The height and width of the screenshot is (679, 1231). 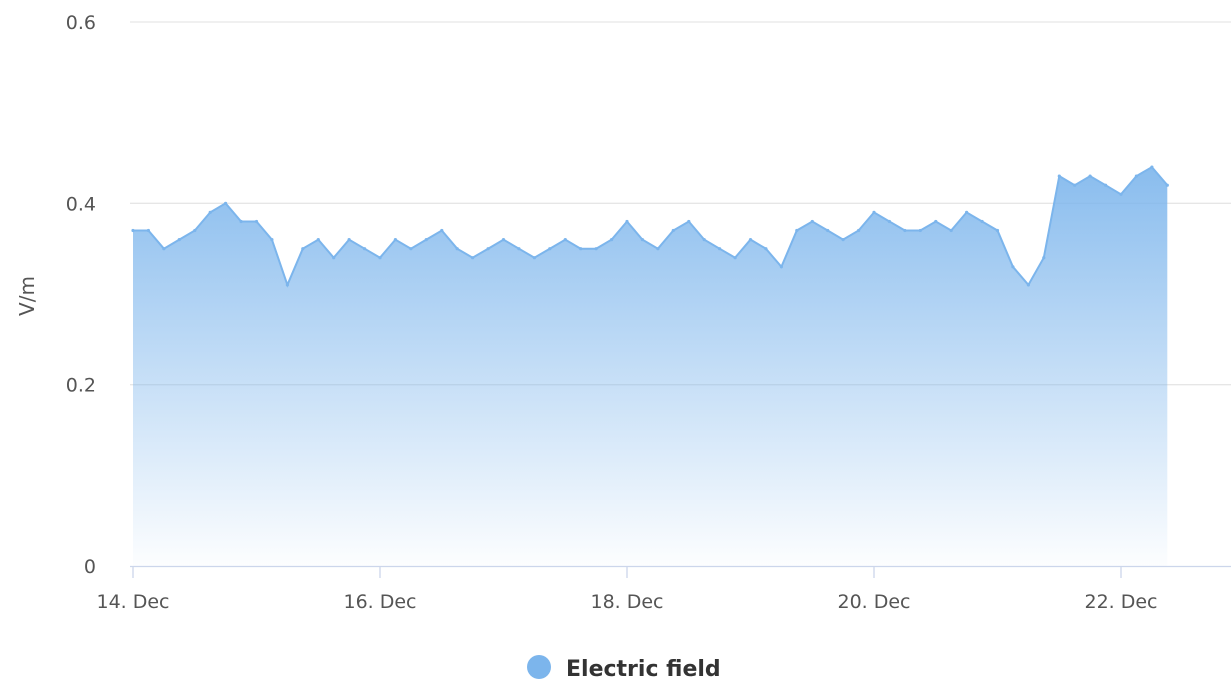 What do you see at coordinates (873, 602) in the screenshot?
I see `x-tick-label: 20. Dec` at bounding box center [873, 602].